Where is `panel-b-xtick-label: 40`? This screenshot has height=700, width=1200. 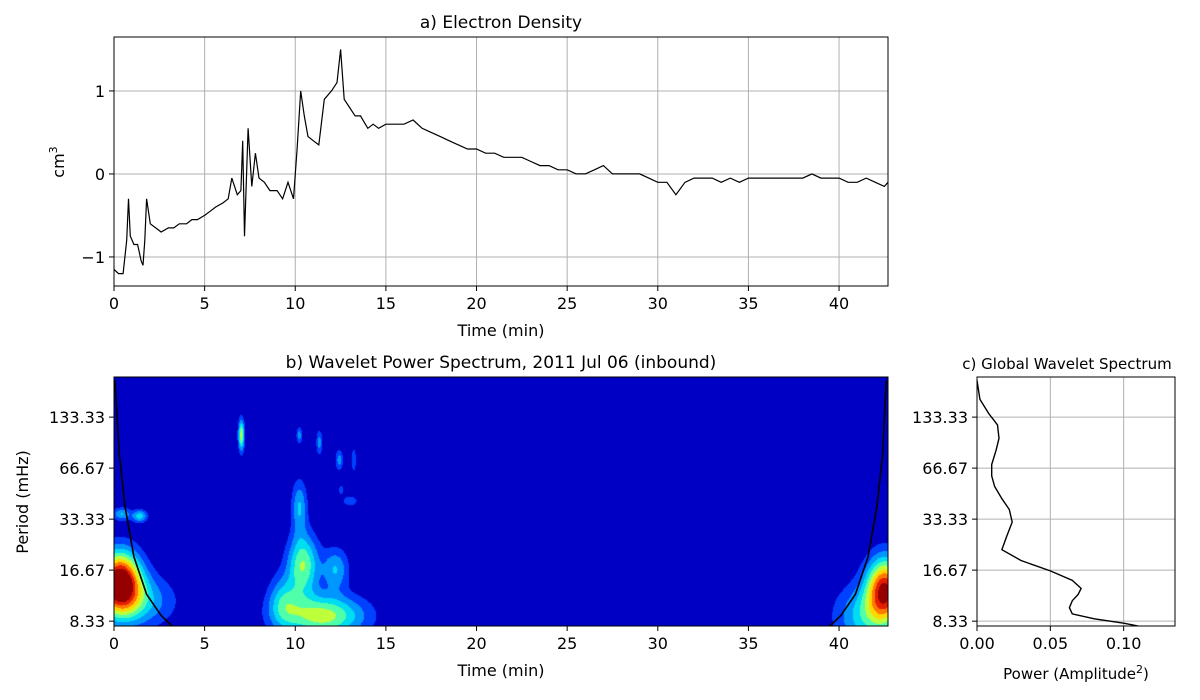 panel-b-xtick-label: 40 is located at coordinates (839, 643).